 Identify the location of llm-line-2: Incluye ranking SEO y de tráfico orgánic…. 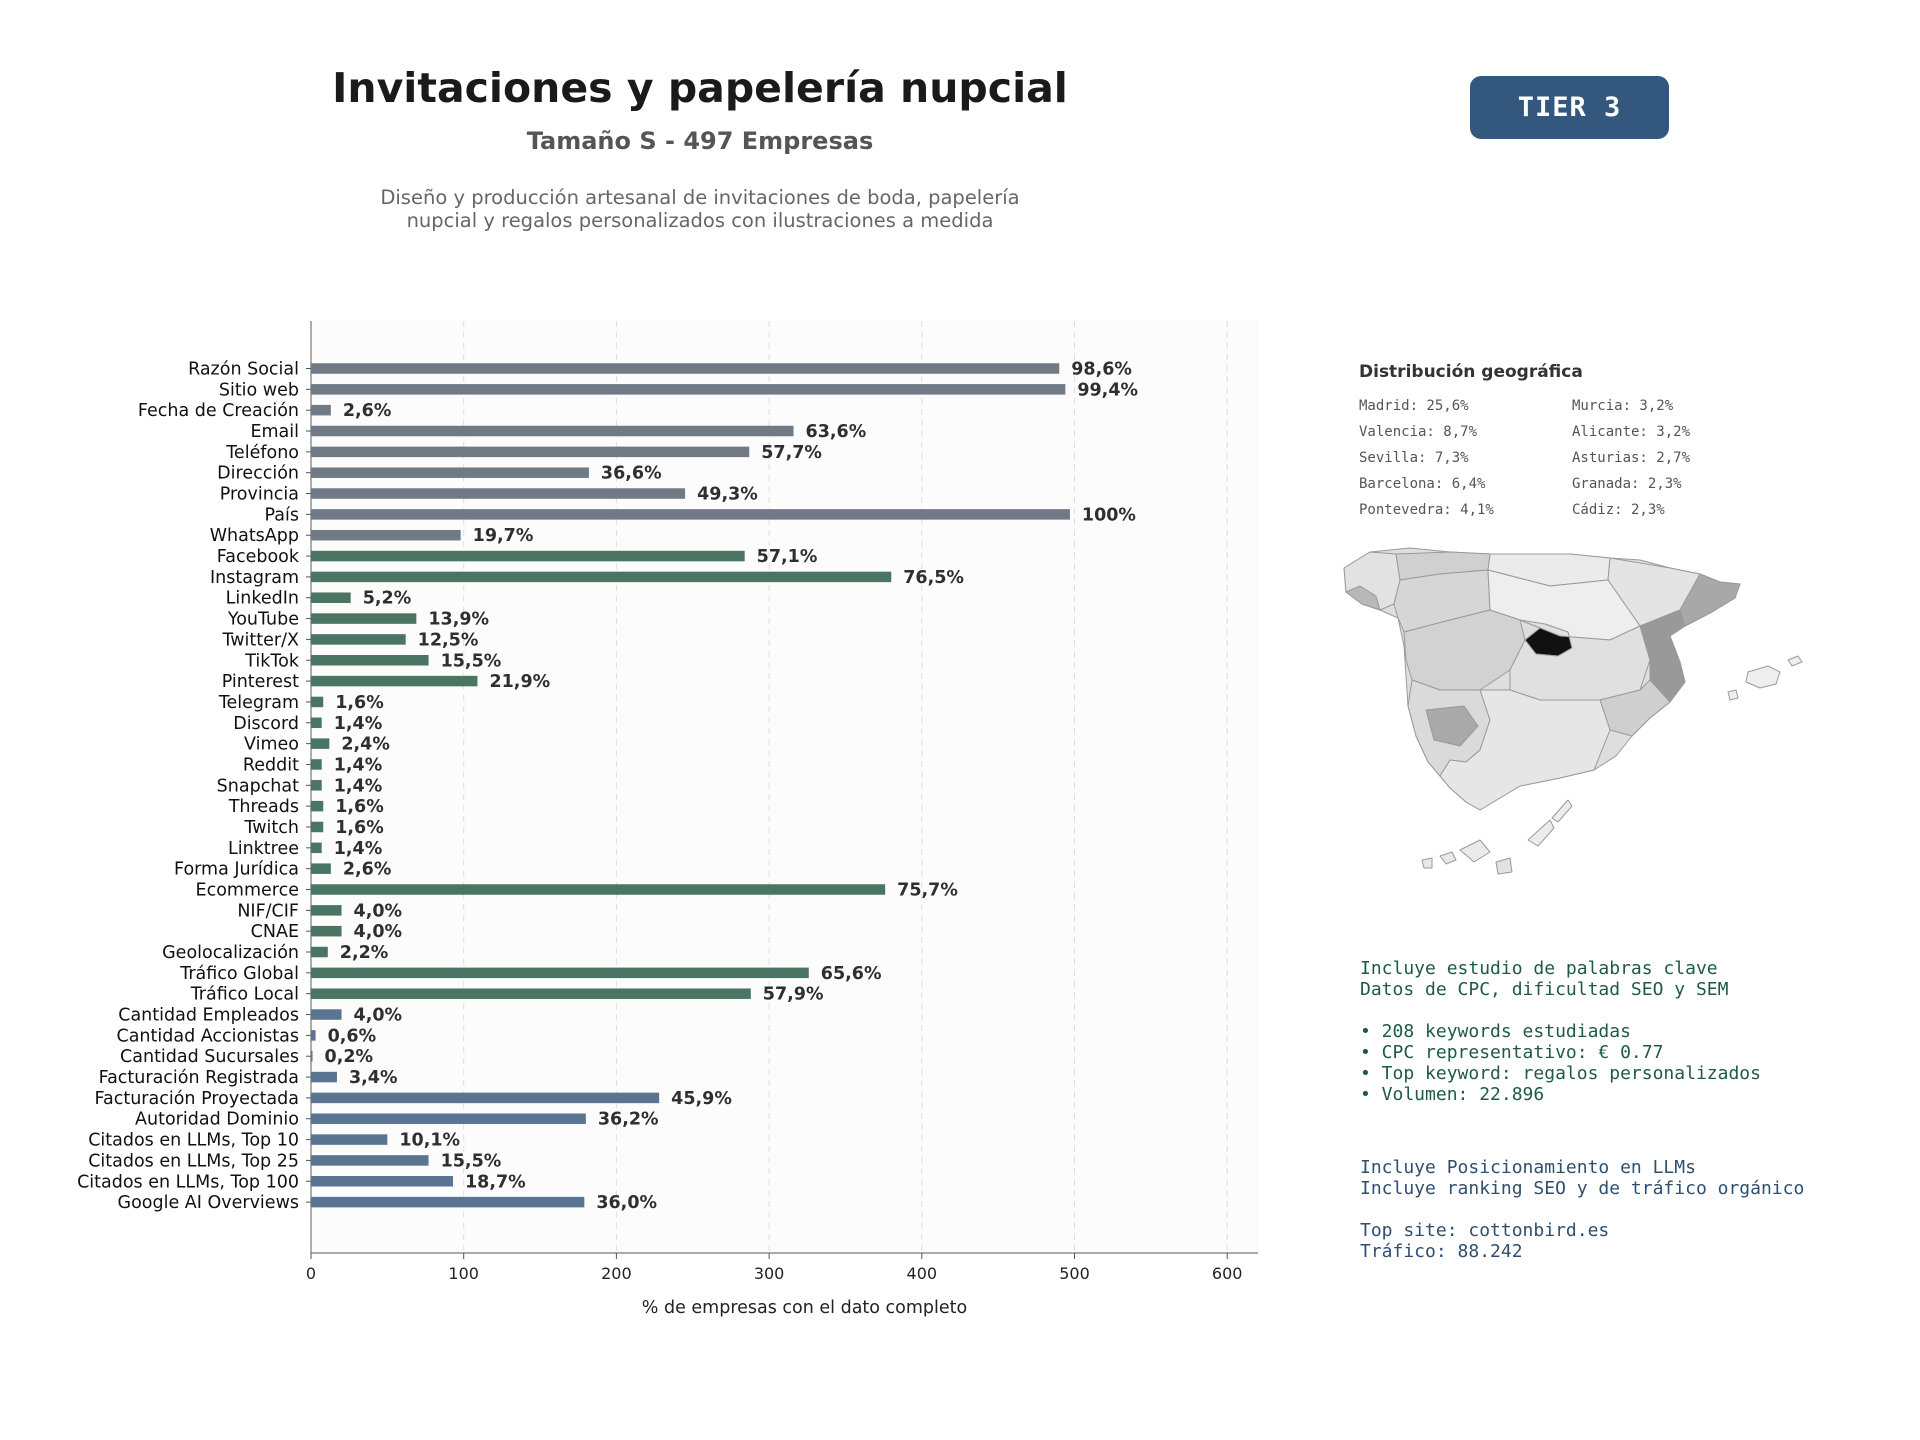
(1582, 1188).